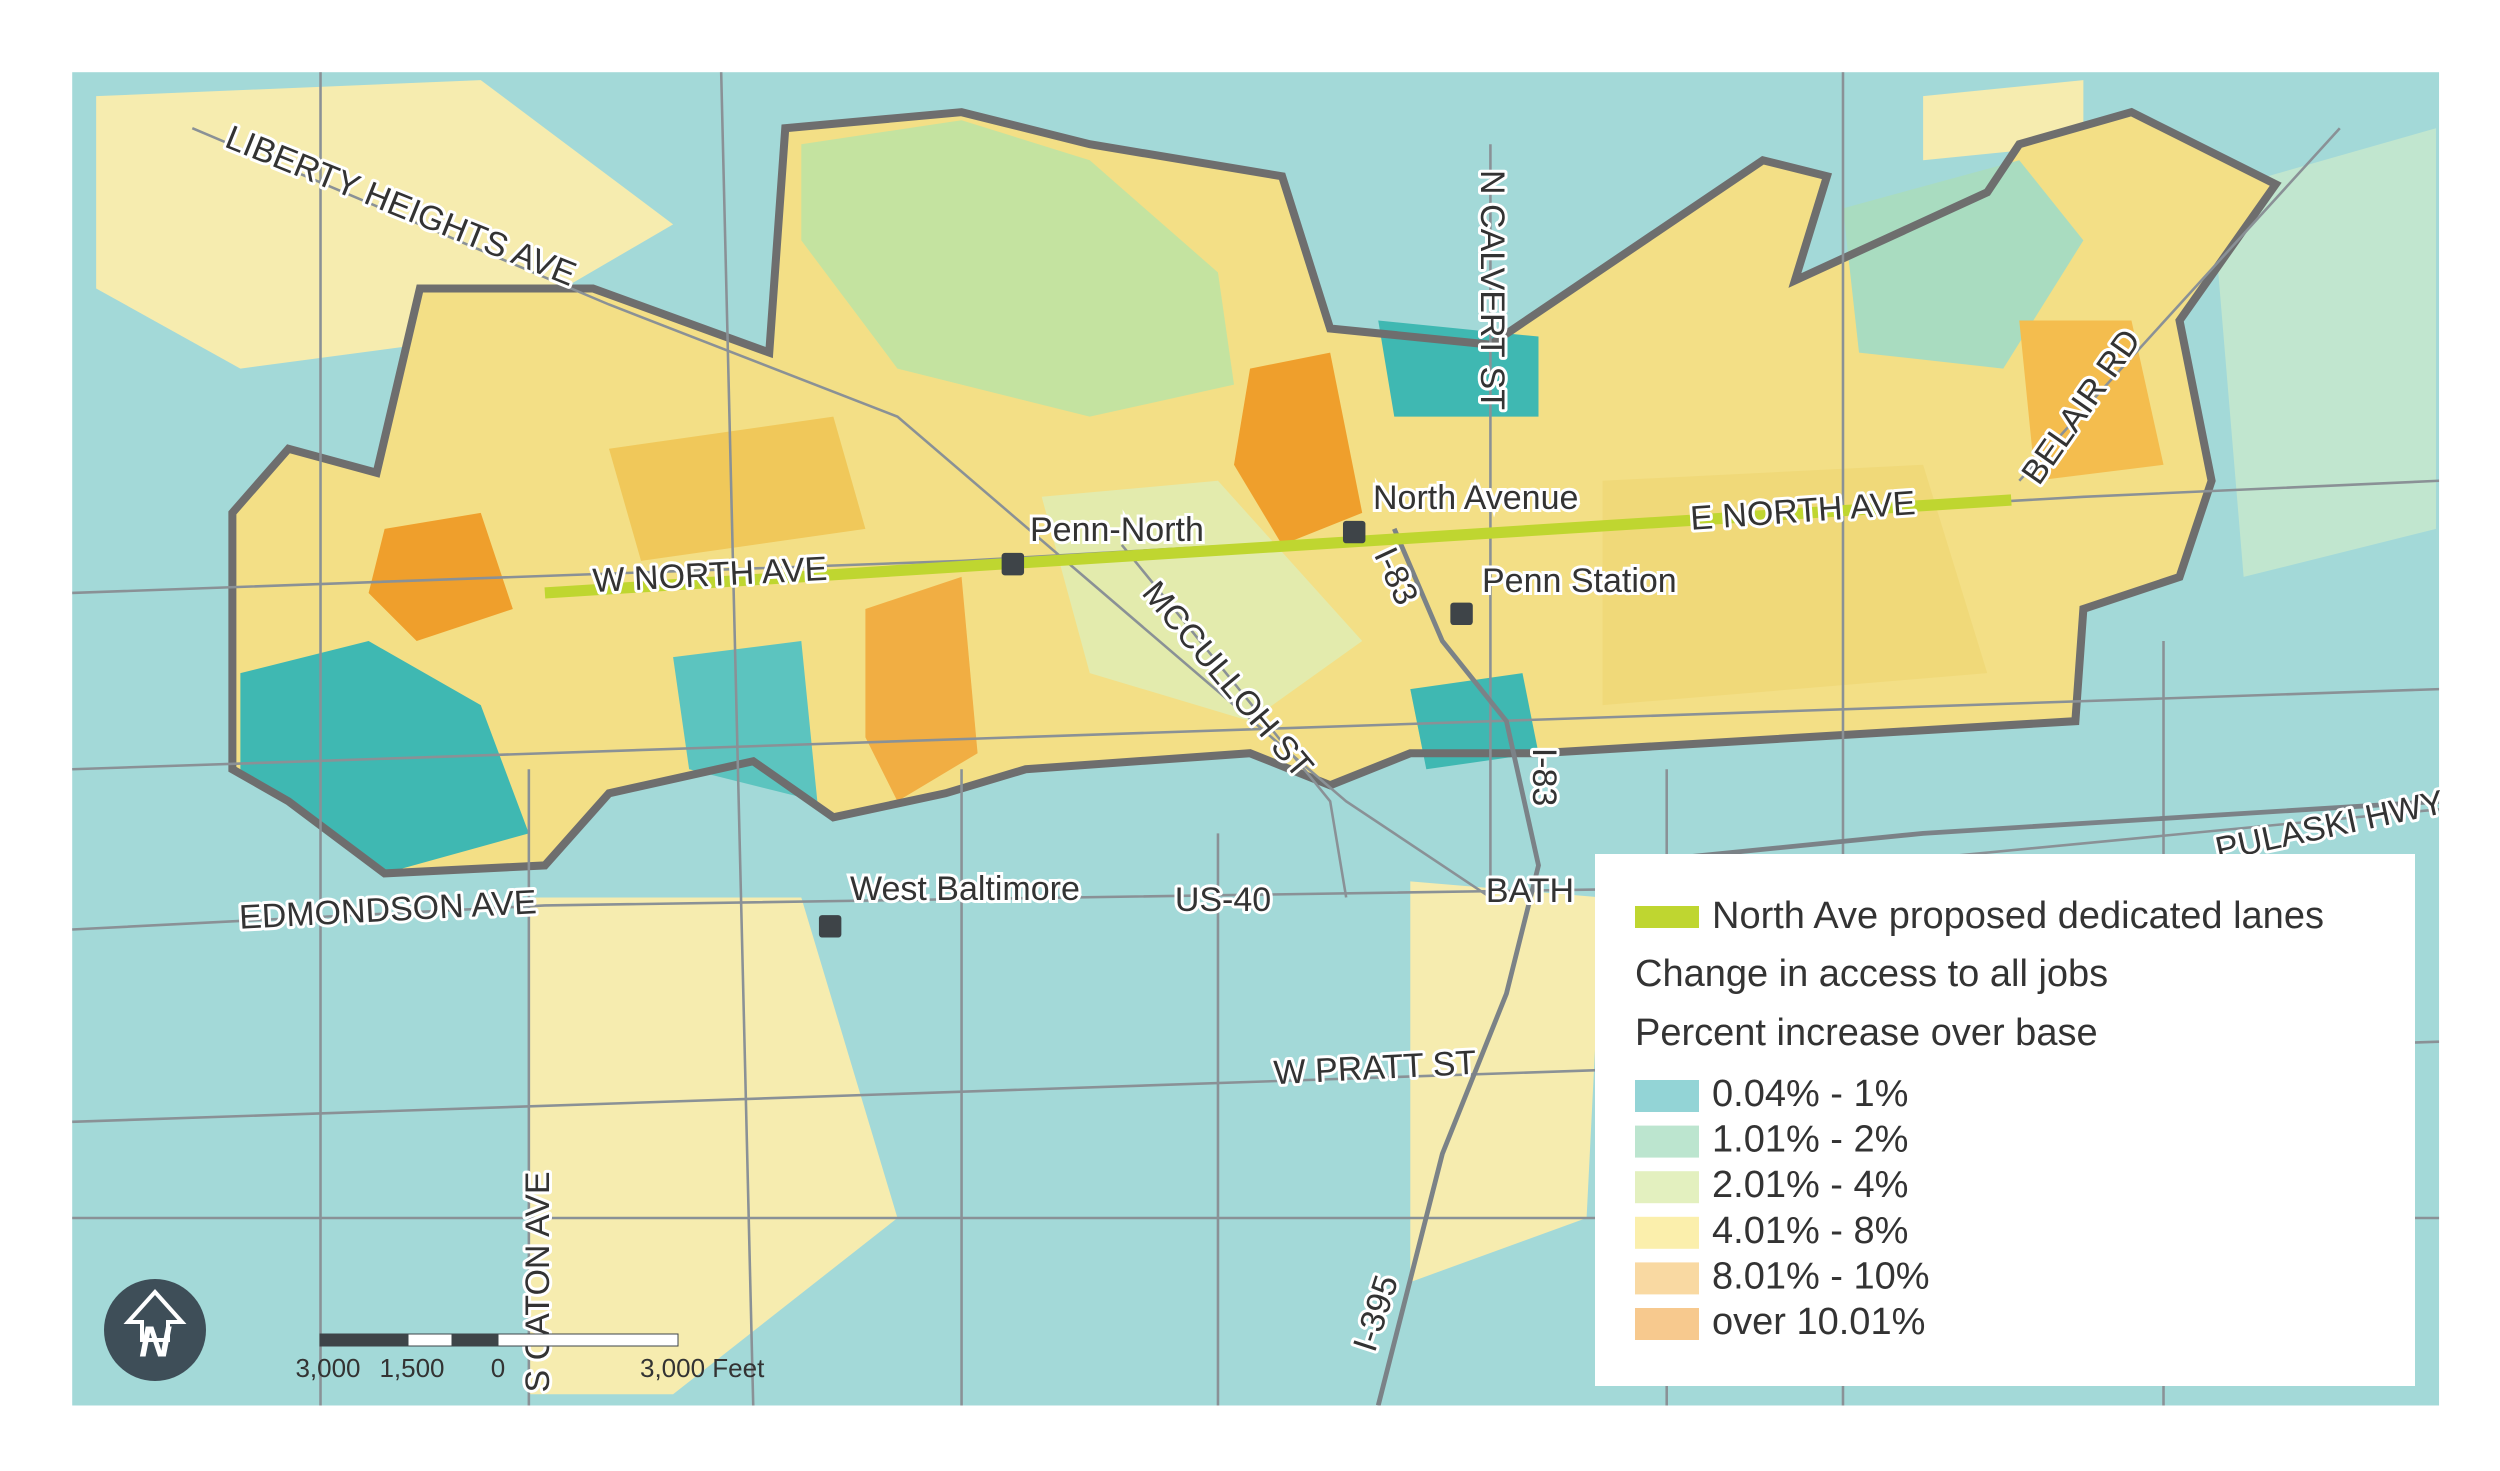 The image size is (2500, 1471). I want to click on legend-class-label: over 10.01%, so click(1818, 1322).